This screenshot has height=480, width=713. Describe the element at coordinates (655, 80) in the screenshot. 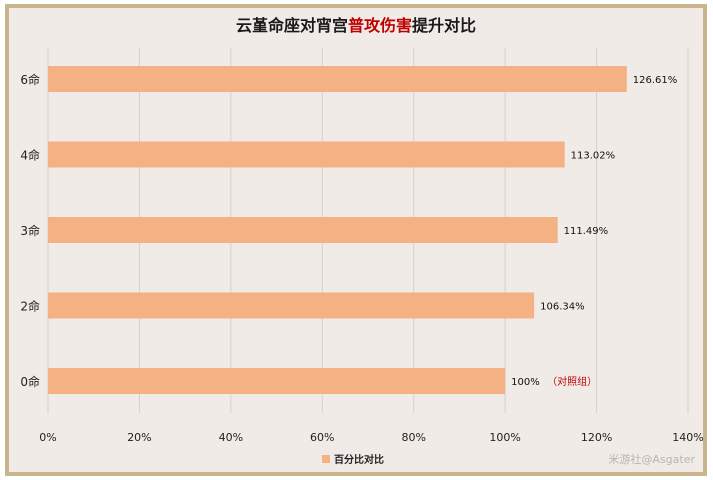

I see `bar-value-label: 126.61%` at that location.